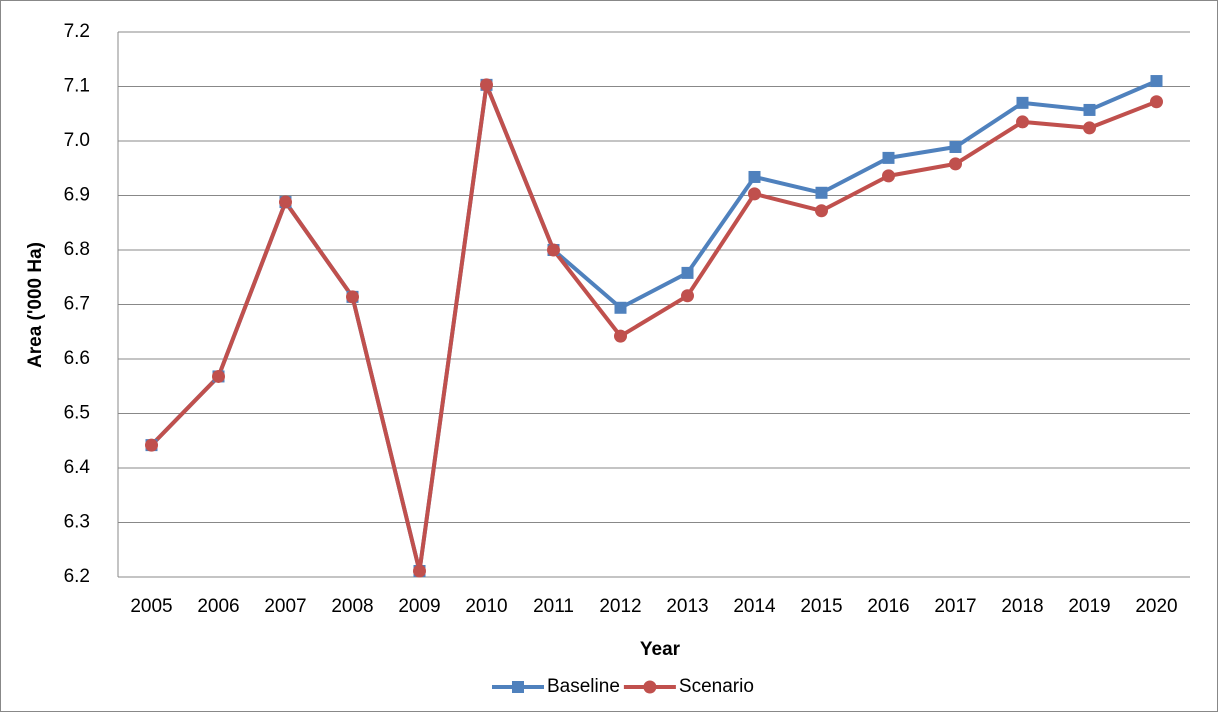 The width and height of the screenshot is (1218, 717). What do you see at coordinates (888, 606) in the screenshot?
I see `x-tick-label: 2016` at bounding box center [888, 606].